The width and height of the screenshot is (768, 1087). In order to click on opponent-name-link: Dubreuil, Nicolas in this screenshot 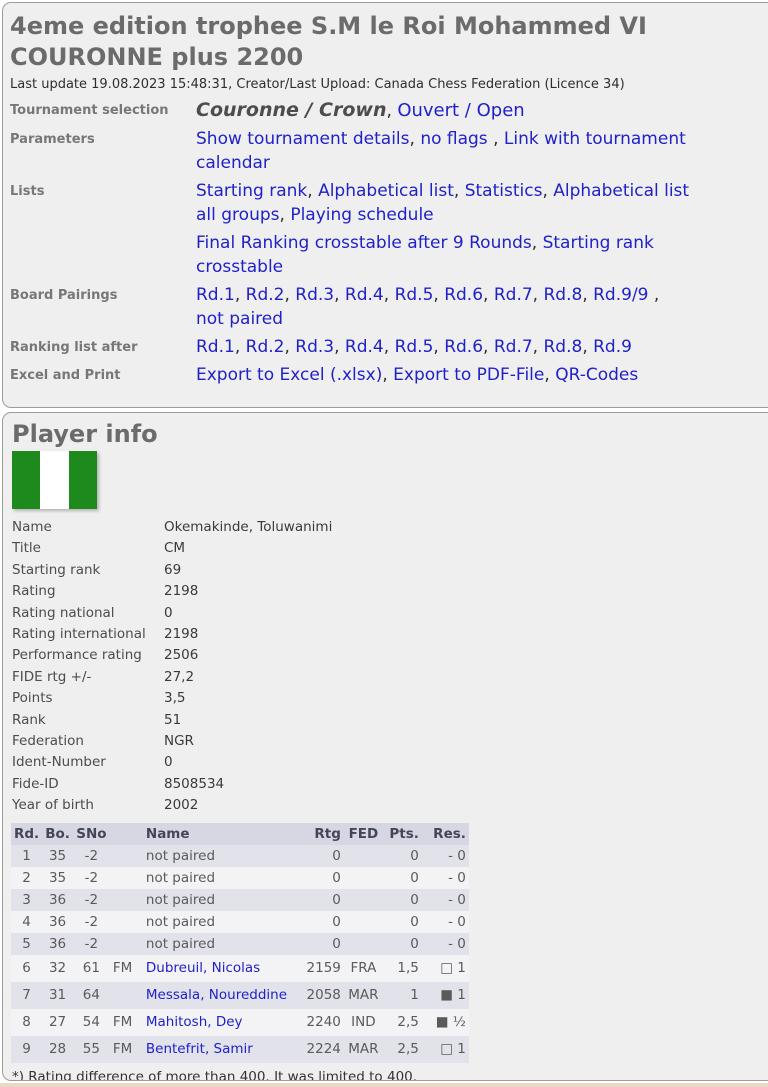, I will do `click(203, 968)`.